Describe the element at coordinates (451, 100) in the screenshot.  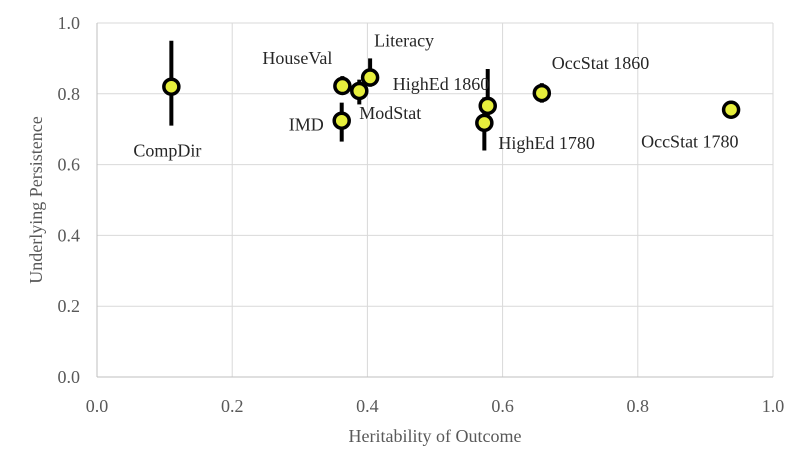
I see `data-points` at that location.